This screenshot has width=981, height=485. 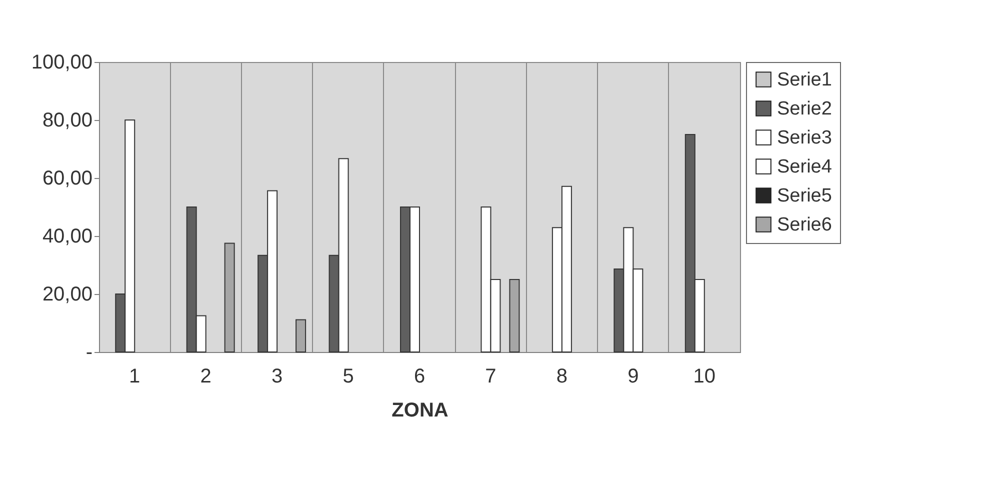 I want to click on x-tick-label: 9, so click(x=633, y=377).